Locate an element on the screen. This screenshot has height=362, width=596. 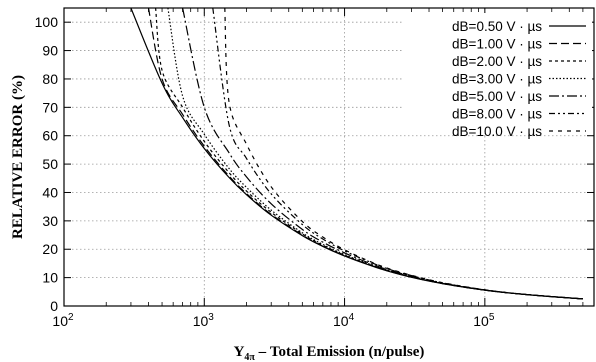
y-axis-title: RELATIVE ERROR (%) is located at coordinates (18, 157).